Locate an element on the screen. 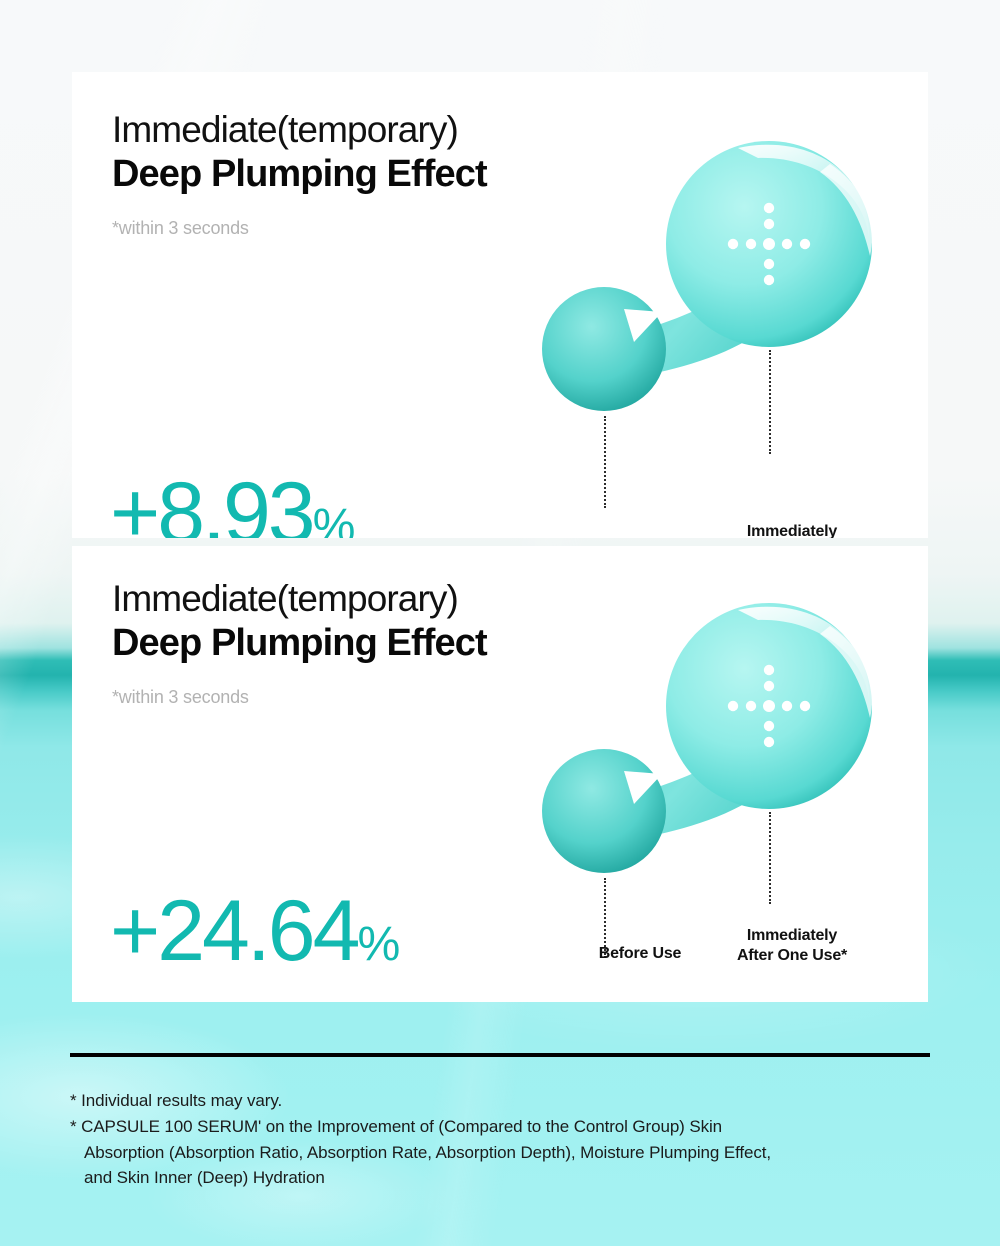 This screenshot has height=1246, width=1000. stat-number: +24.64 is located at coordinates (235, 931).